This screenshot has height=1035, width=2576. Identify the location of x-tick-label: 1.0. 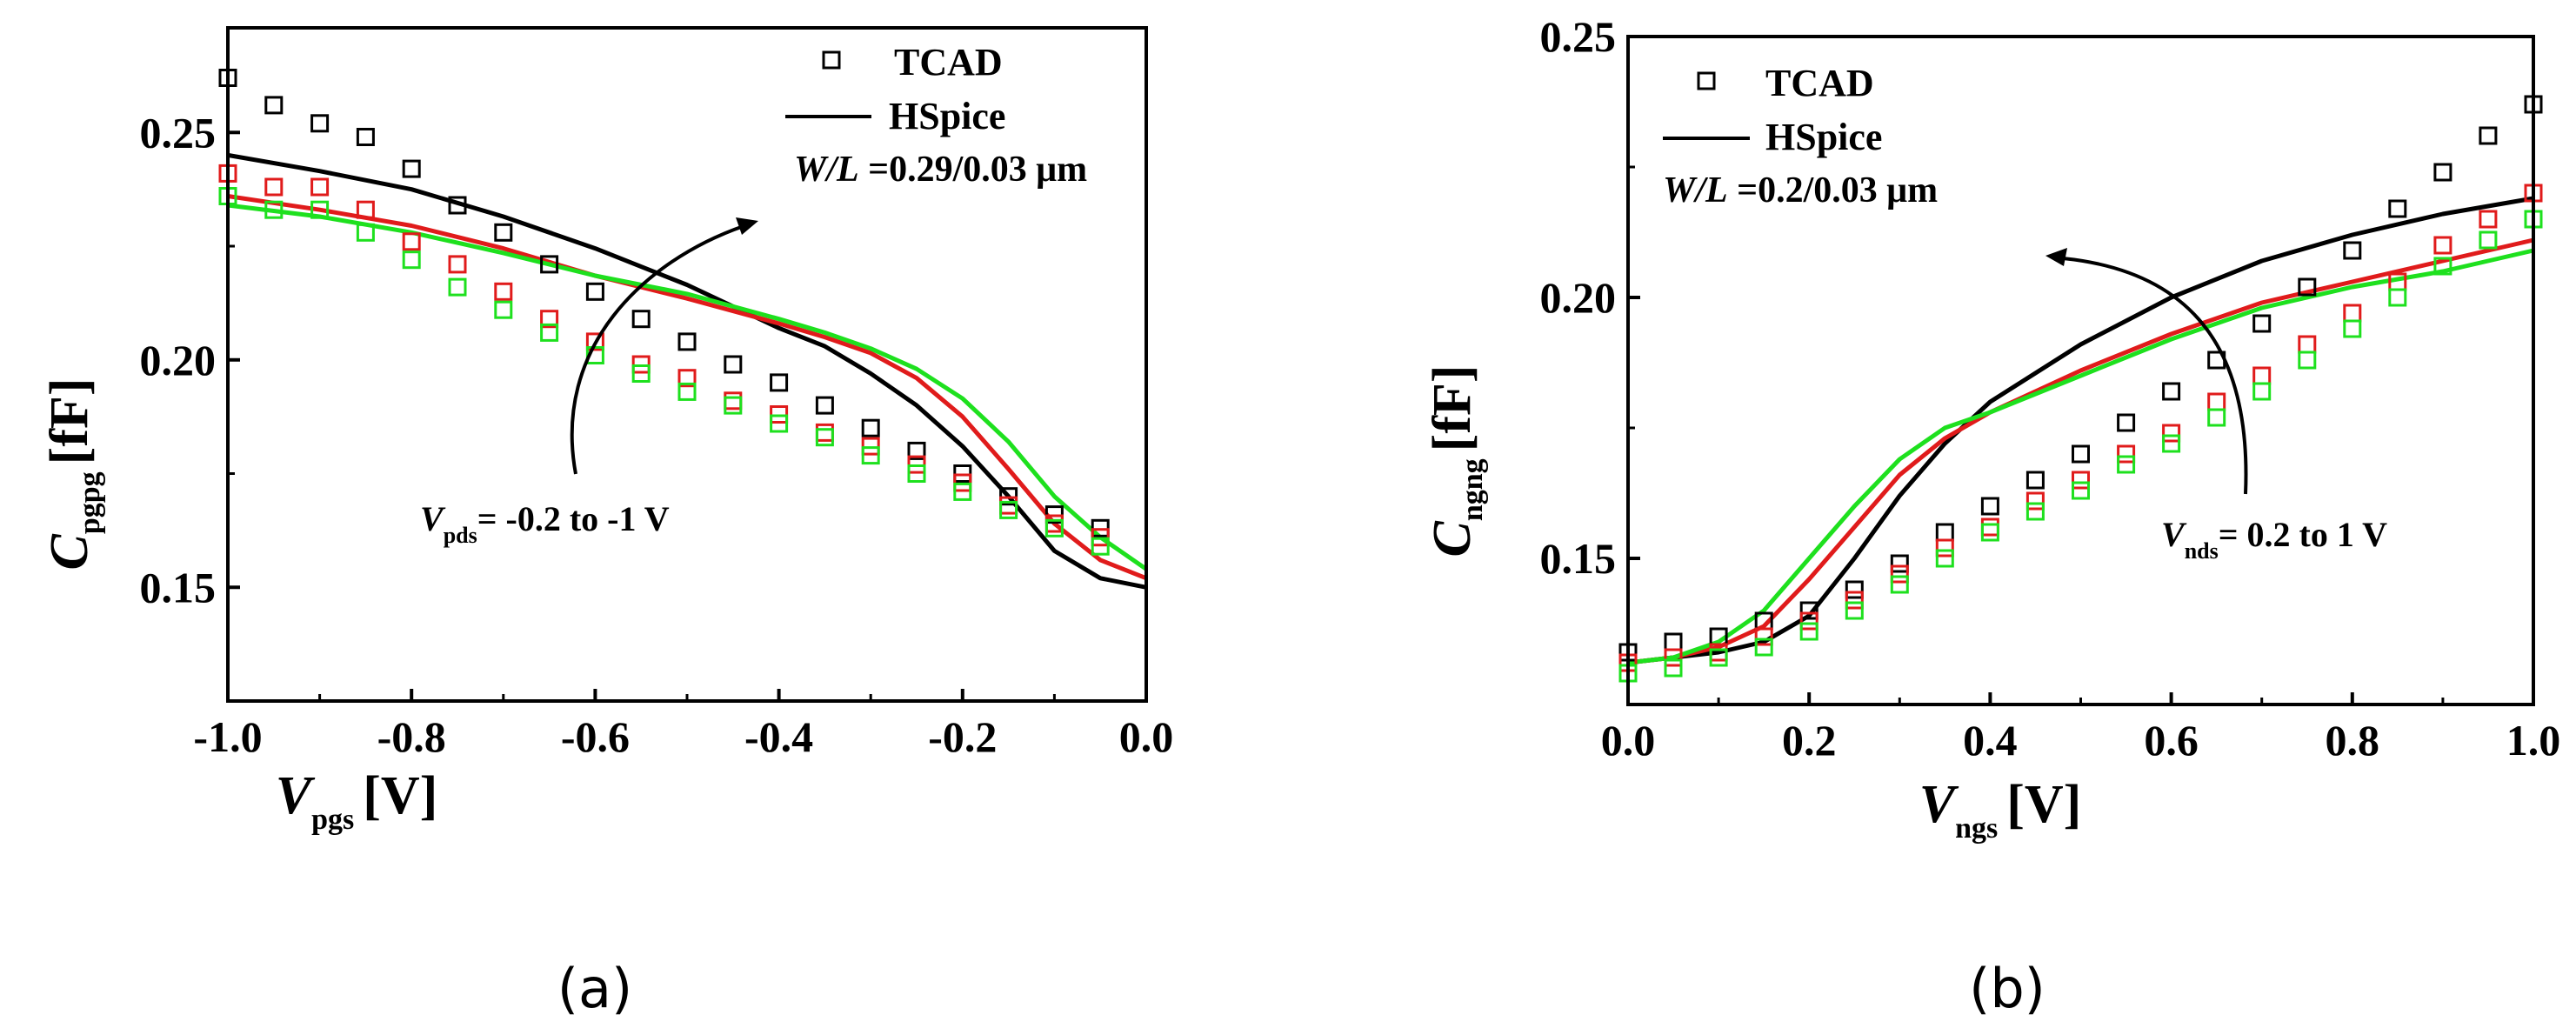
(2533, 741).